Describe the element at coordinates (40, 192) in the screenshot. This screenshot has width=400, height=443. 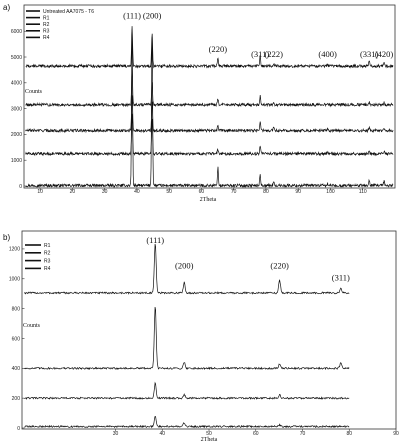
I see `a-x-tick-label: 10` at that location.